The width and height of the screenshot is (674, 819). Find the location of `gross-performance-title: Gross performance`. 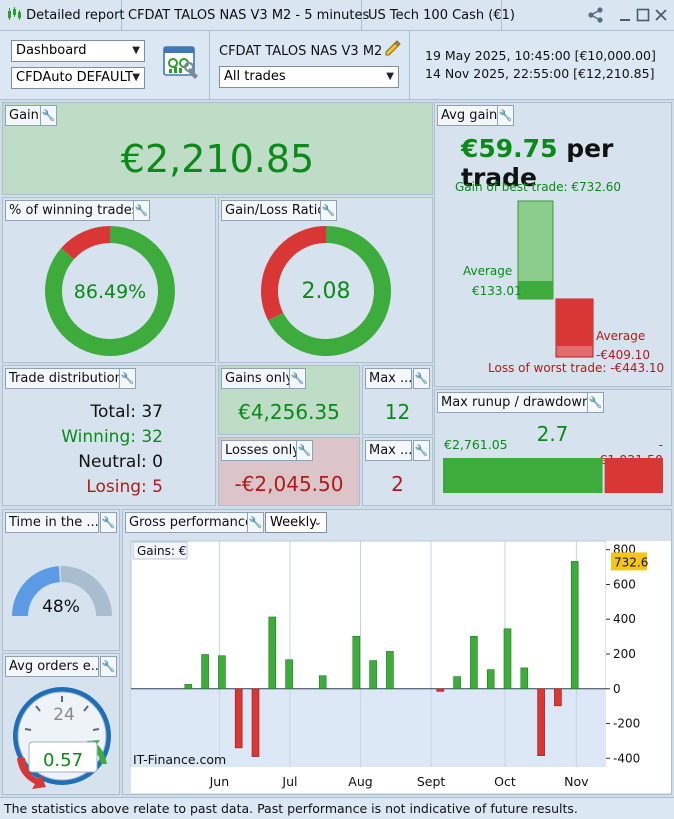

gross-performance-title: Gross performance is located at coordinates (191, 522).